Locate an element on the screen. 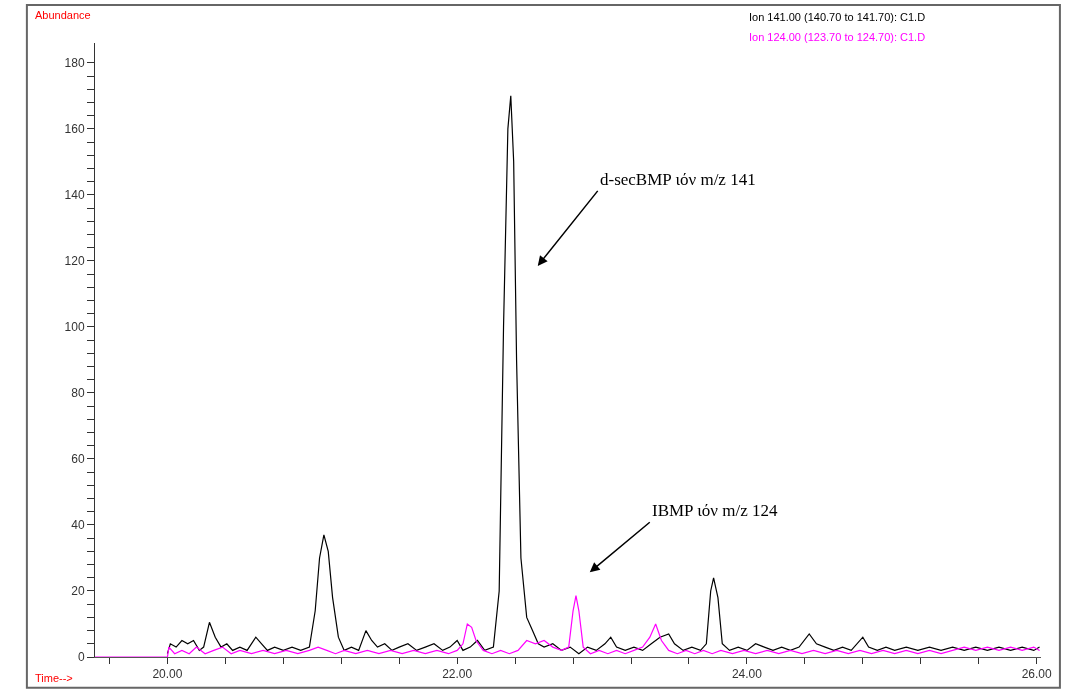  annotation: IBMP ιόν m/z 124 is located at coordinates (715, 510).